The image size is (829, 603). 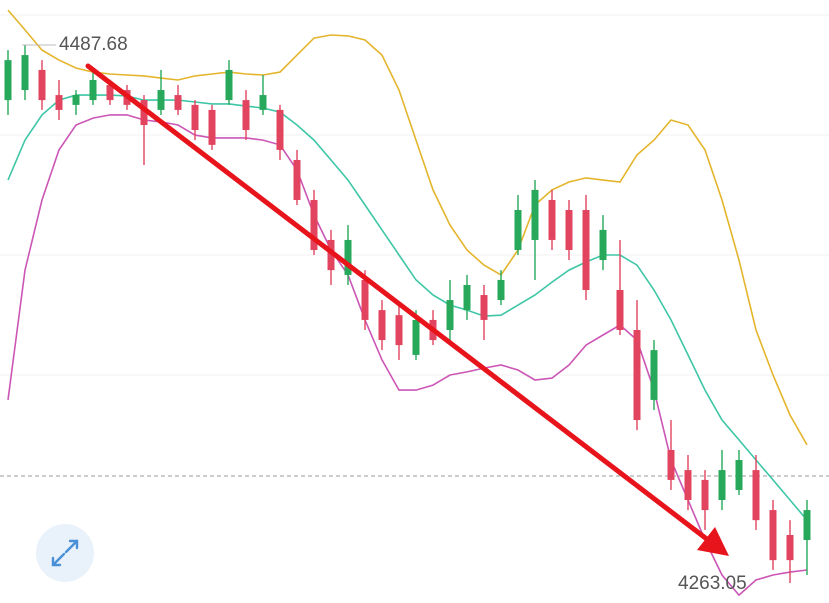 I want to click on min-label: 4263.05, so click(x=712, y=583).